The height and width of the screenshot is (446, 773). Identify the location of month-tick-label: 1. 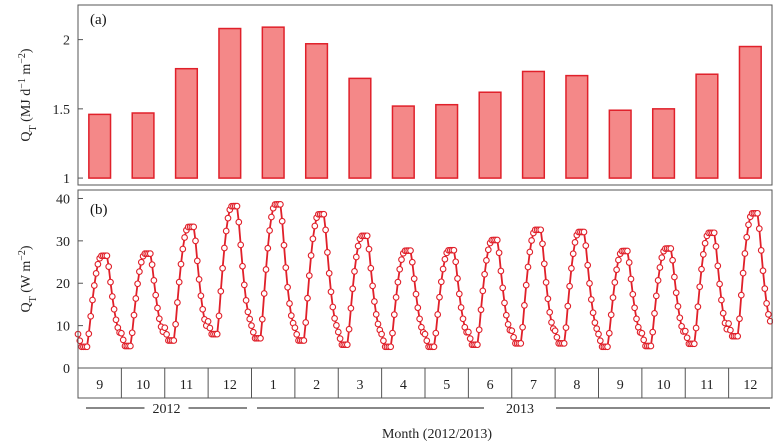
(273, 385).